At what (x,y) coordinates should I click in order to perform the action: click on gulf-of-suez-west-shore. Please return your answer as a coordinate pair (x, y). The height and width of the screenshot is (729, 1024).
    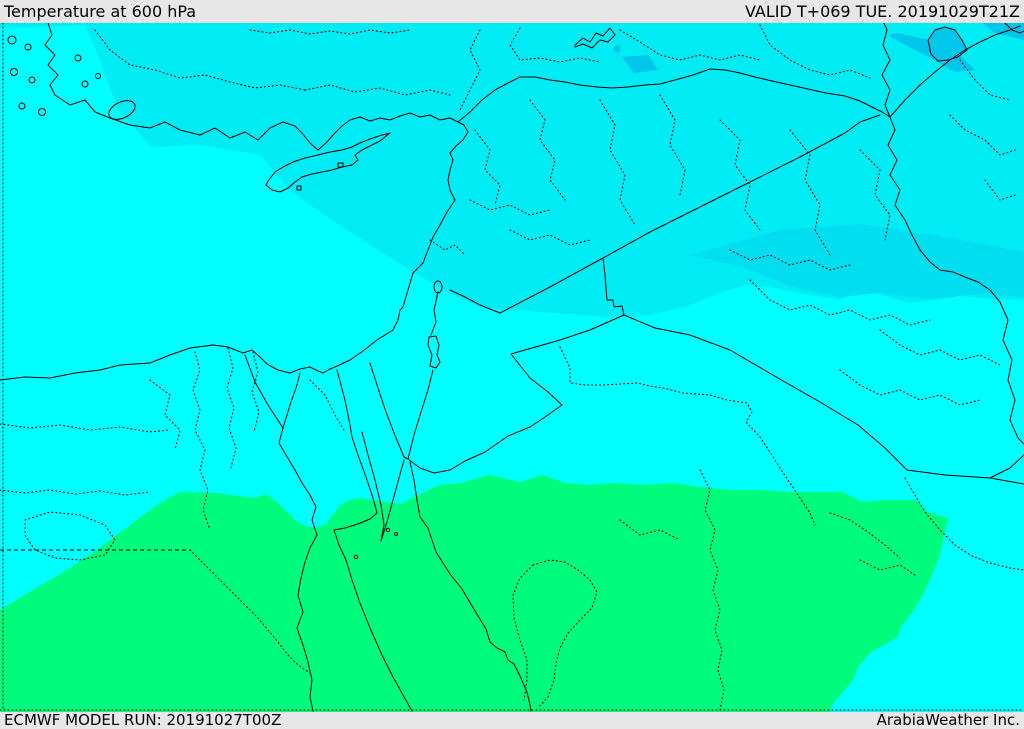
    Looking at the image, I should click on (373, 574).